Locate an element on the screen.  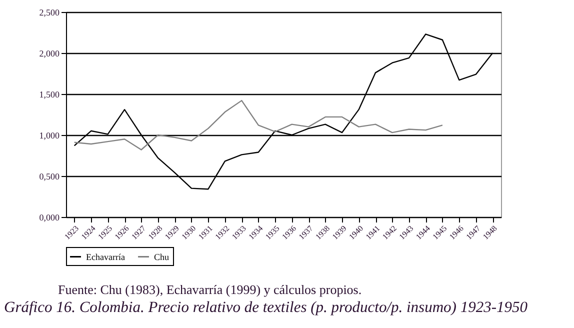
y-tick-label: 0,000 is located at coordinates (49, 217).